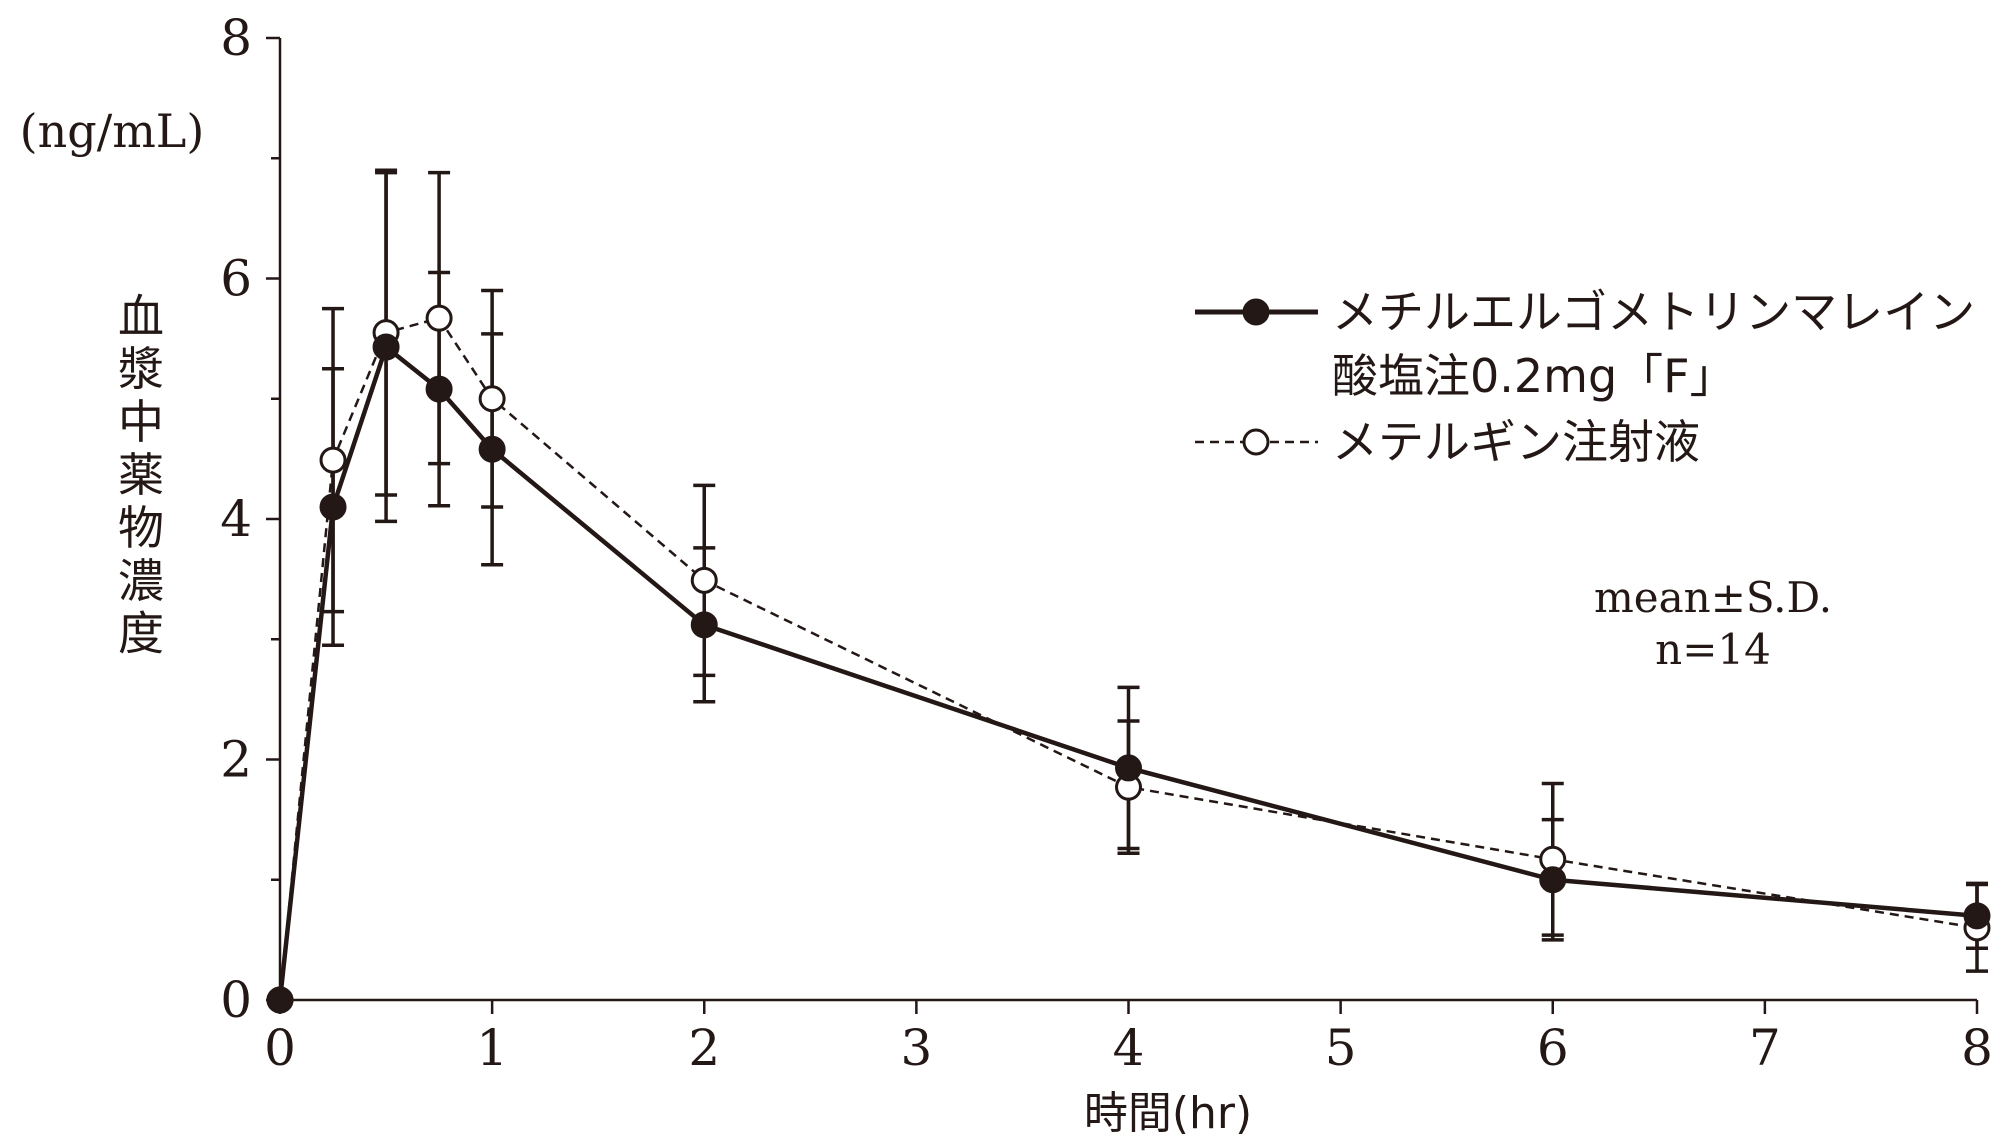 This screenshot has height=1146, width=2012. What do you see at coordinates (704, 1048) in the screenshot?
I see `x-tick-label: 2` at bounding box center [704, 1048].